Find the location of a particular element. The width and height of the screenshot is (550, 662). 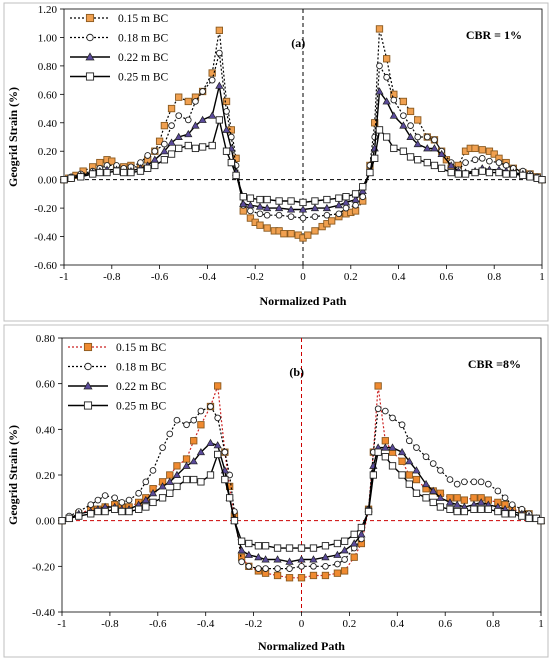

x-tick-label: 0.2 is located at coordinates (350, 624).